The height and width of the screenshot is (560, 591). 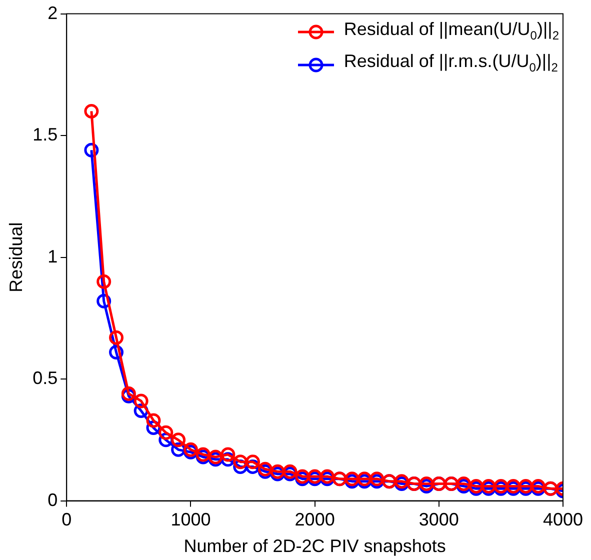 I want to click on x-tick-label: 3000, so click(x=438, y=520).